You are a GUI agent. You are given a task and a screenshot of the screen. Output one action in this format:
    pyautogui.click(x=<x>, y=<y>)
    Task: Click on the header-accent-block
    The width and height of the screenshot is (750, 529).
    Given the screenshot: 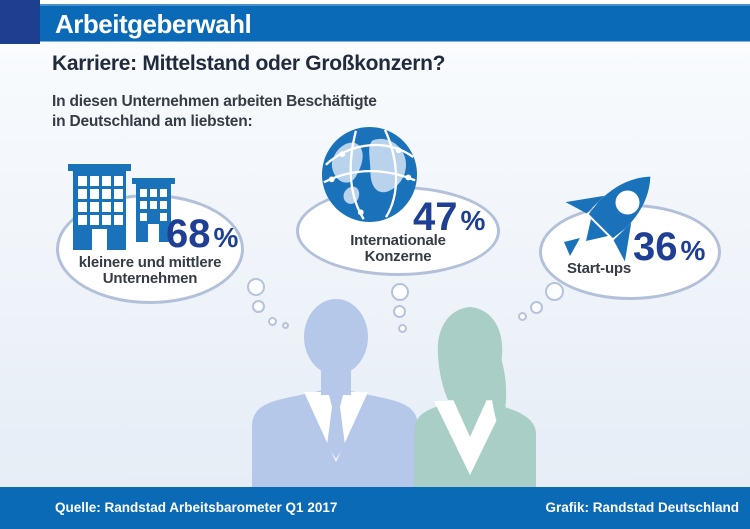 What is the action you would take?
    pyautogui.click(x=20, y=22)
    